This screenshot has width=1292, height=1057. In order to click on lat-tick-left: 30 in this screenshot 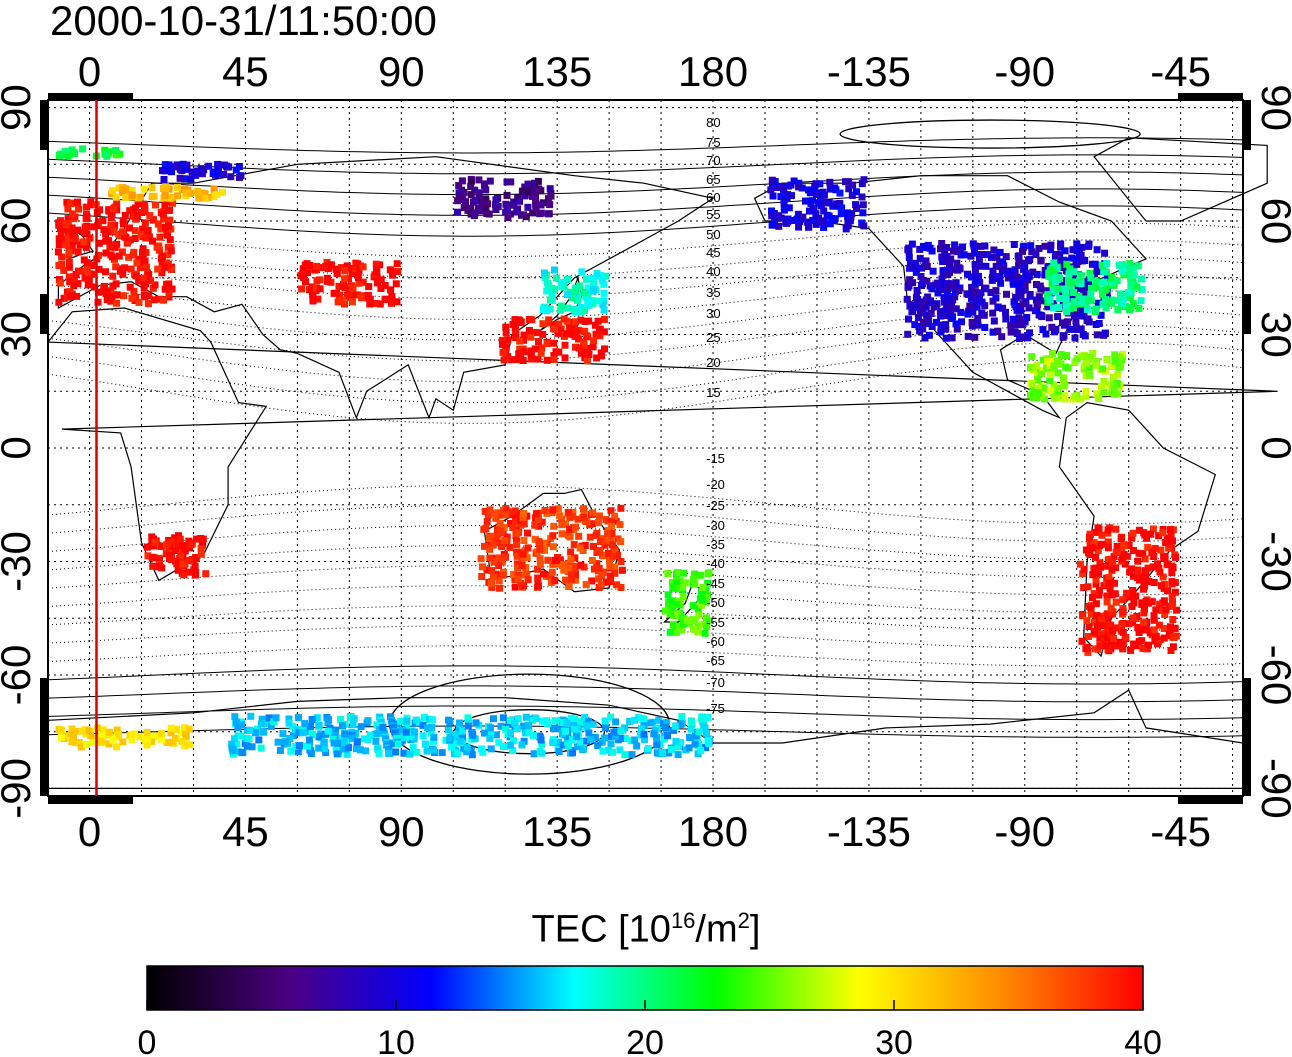, I will do `click(19, 334)`.